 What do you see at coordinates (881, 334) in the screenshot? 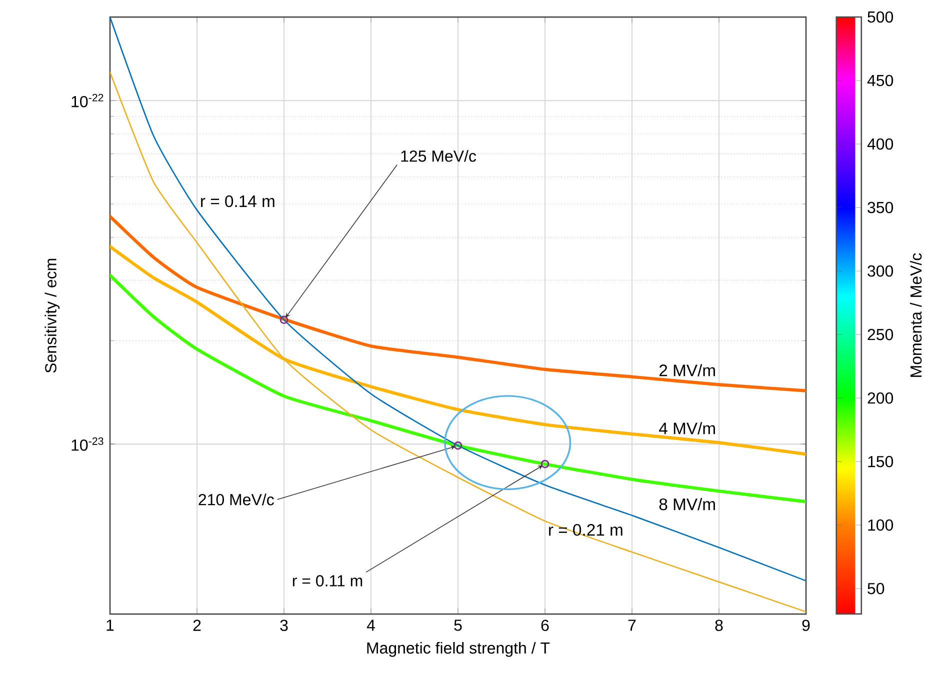
I see `color-bar-label: 250` at bounding box center [881, 334].